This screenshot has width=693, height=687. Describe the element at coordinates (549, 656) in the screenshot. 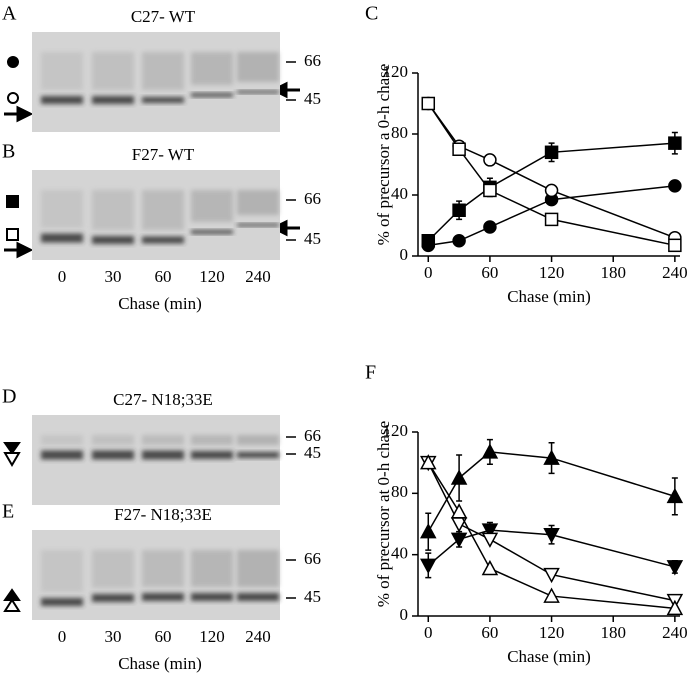

I see `x-axis-label: Chase (min)` at that location.